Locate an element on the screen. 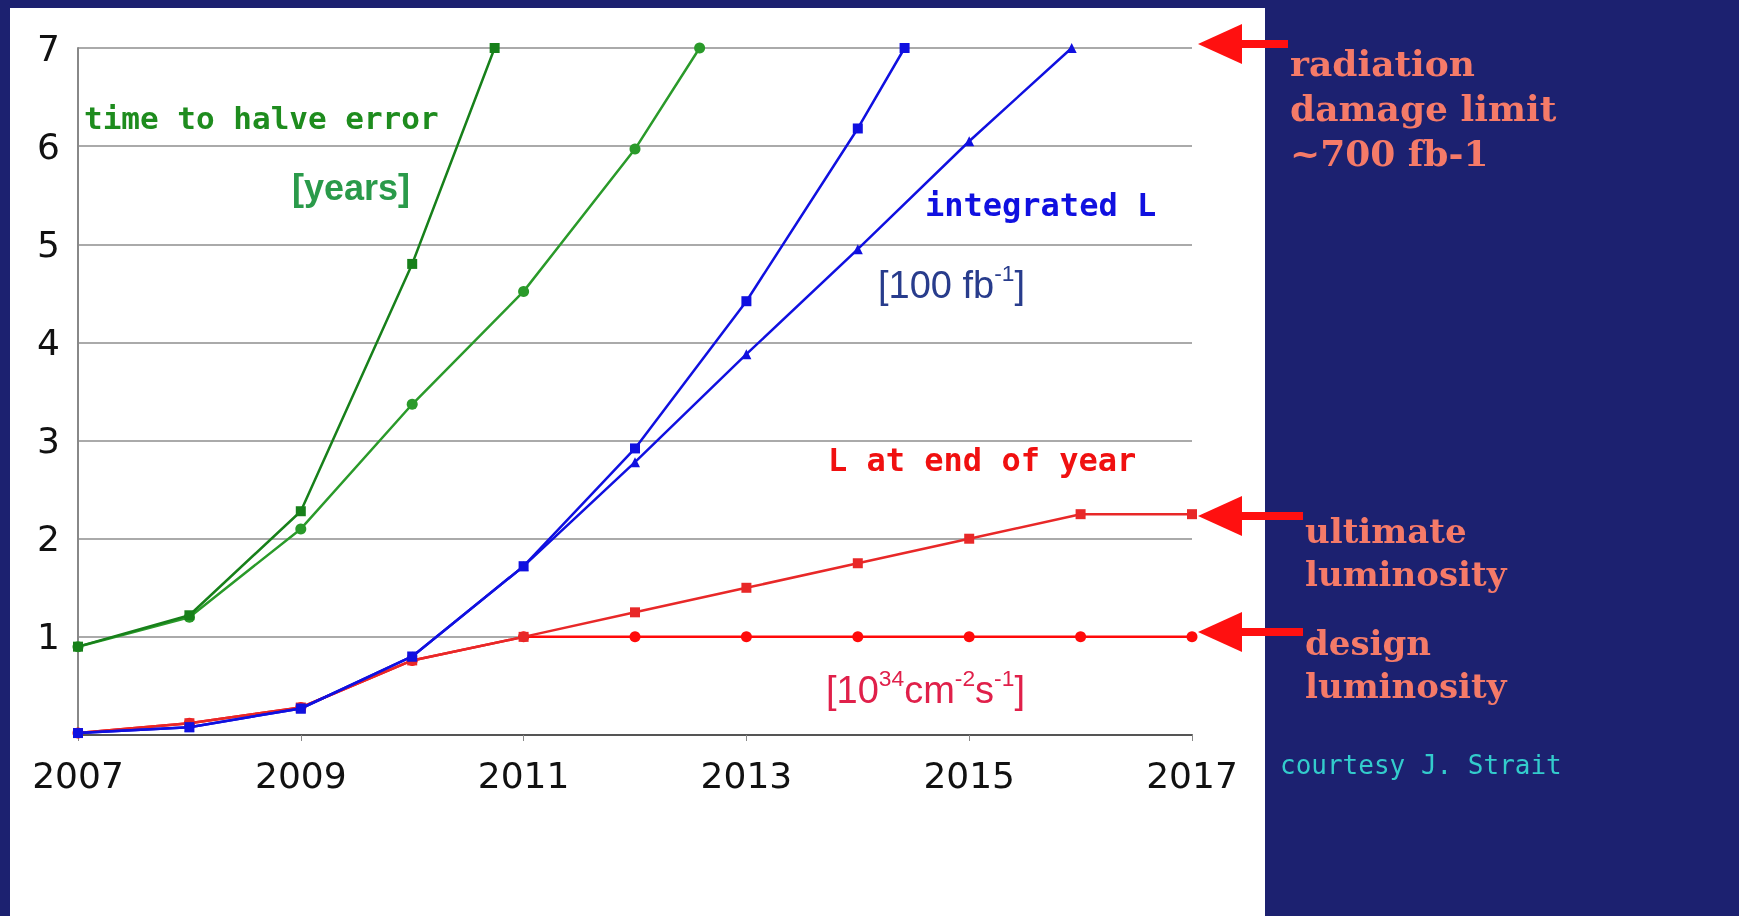 Image resolution: width=1739 pixels, height=916 pixels. y-tick-label: 3 is located at coordinates (48, 441).